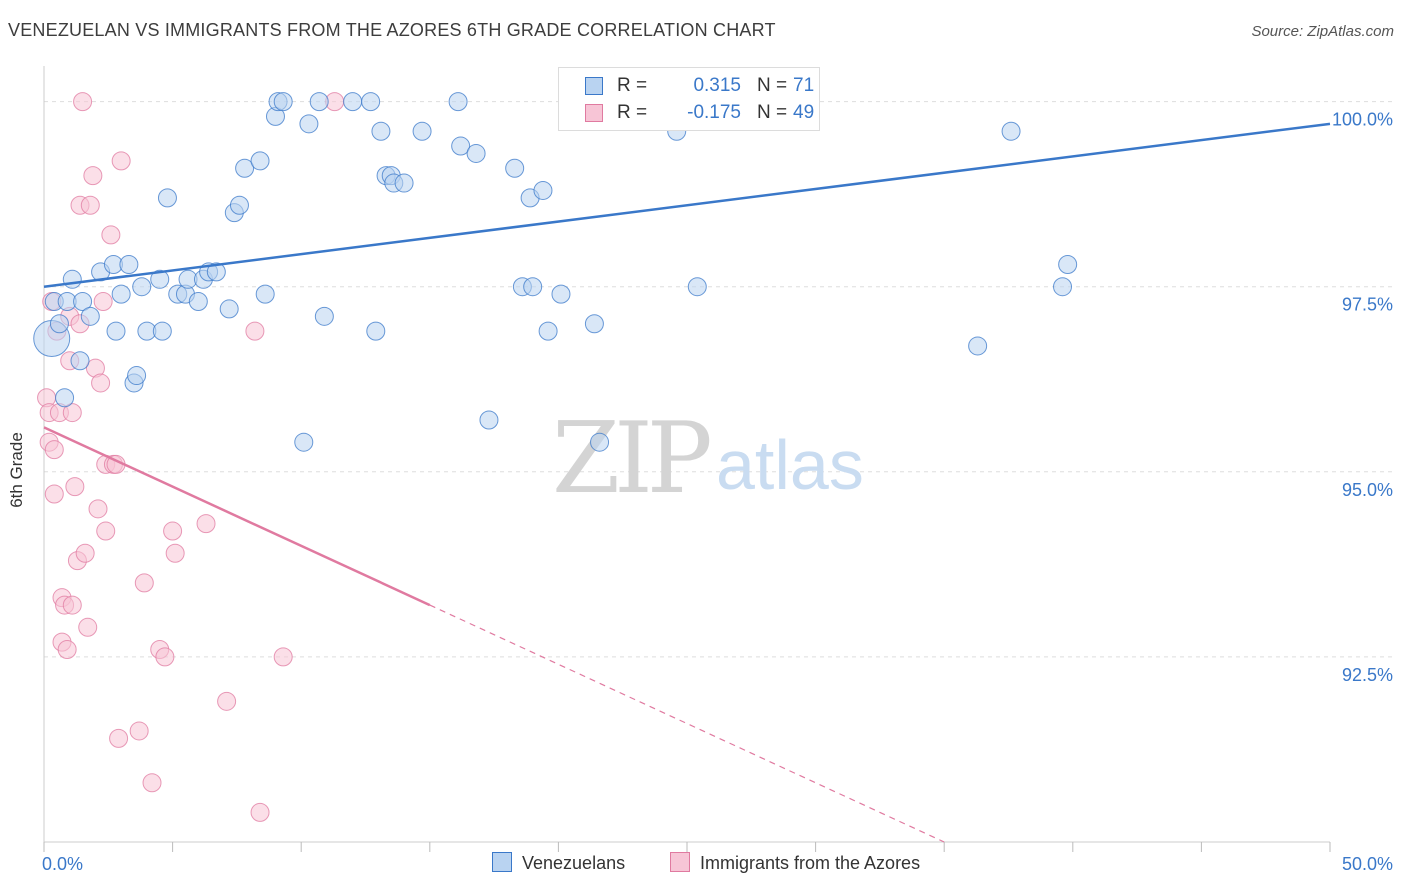  I want to click on watermark-zip: ZIP, so click(631, 459).